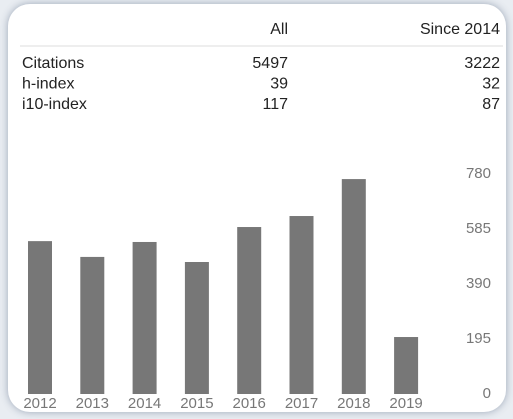 This screenshot has height=419, width=513. Describe the element at coordinates (39, 403) in the screenshot. I see `x-tick-label: 2012` at that location.